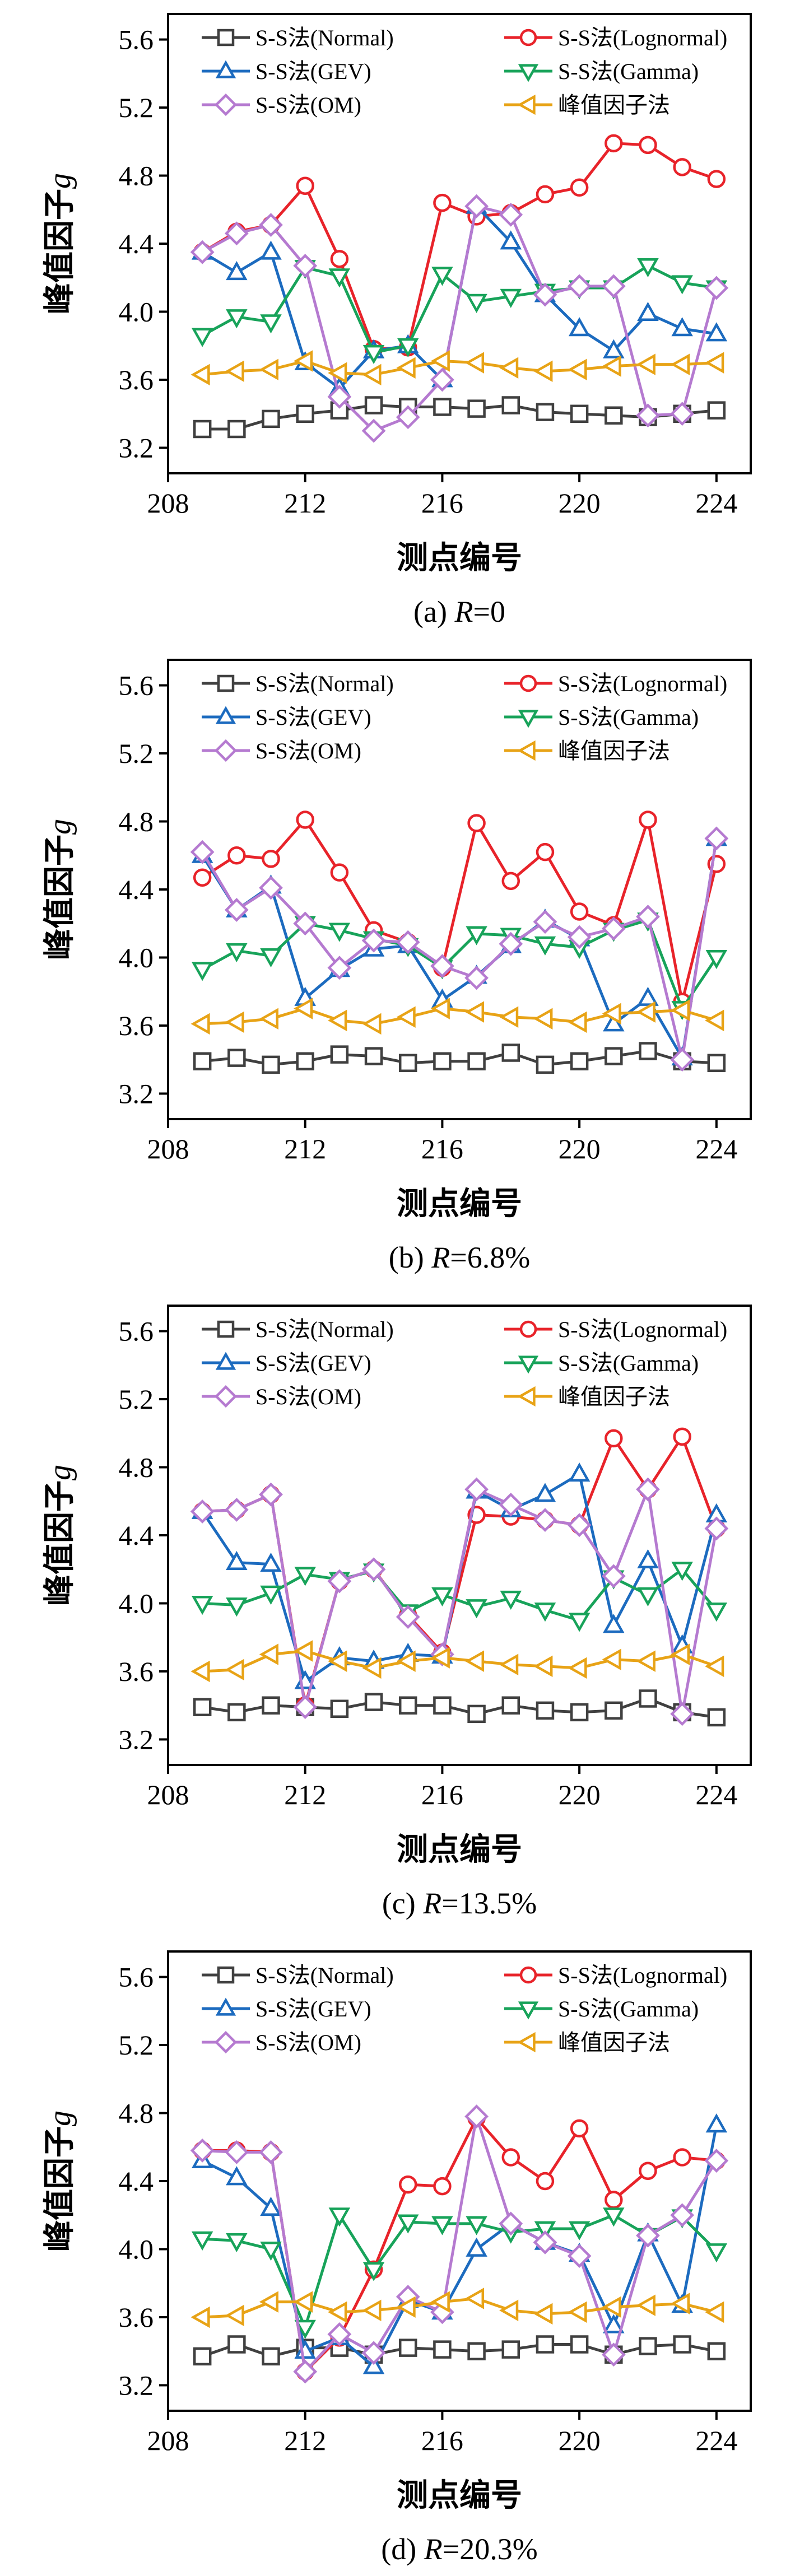  Describe the element at coordinates (643, 37) in the screenshot. I see `legend-label: S-S法(Lognormal)` at that location.